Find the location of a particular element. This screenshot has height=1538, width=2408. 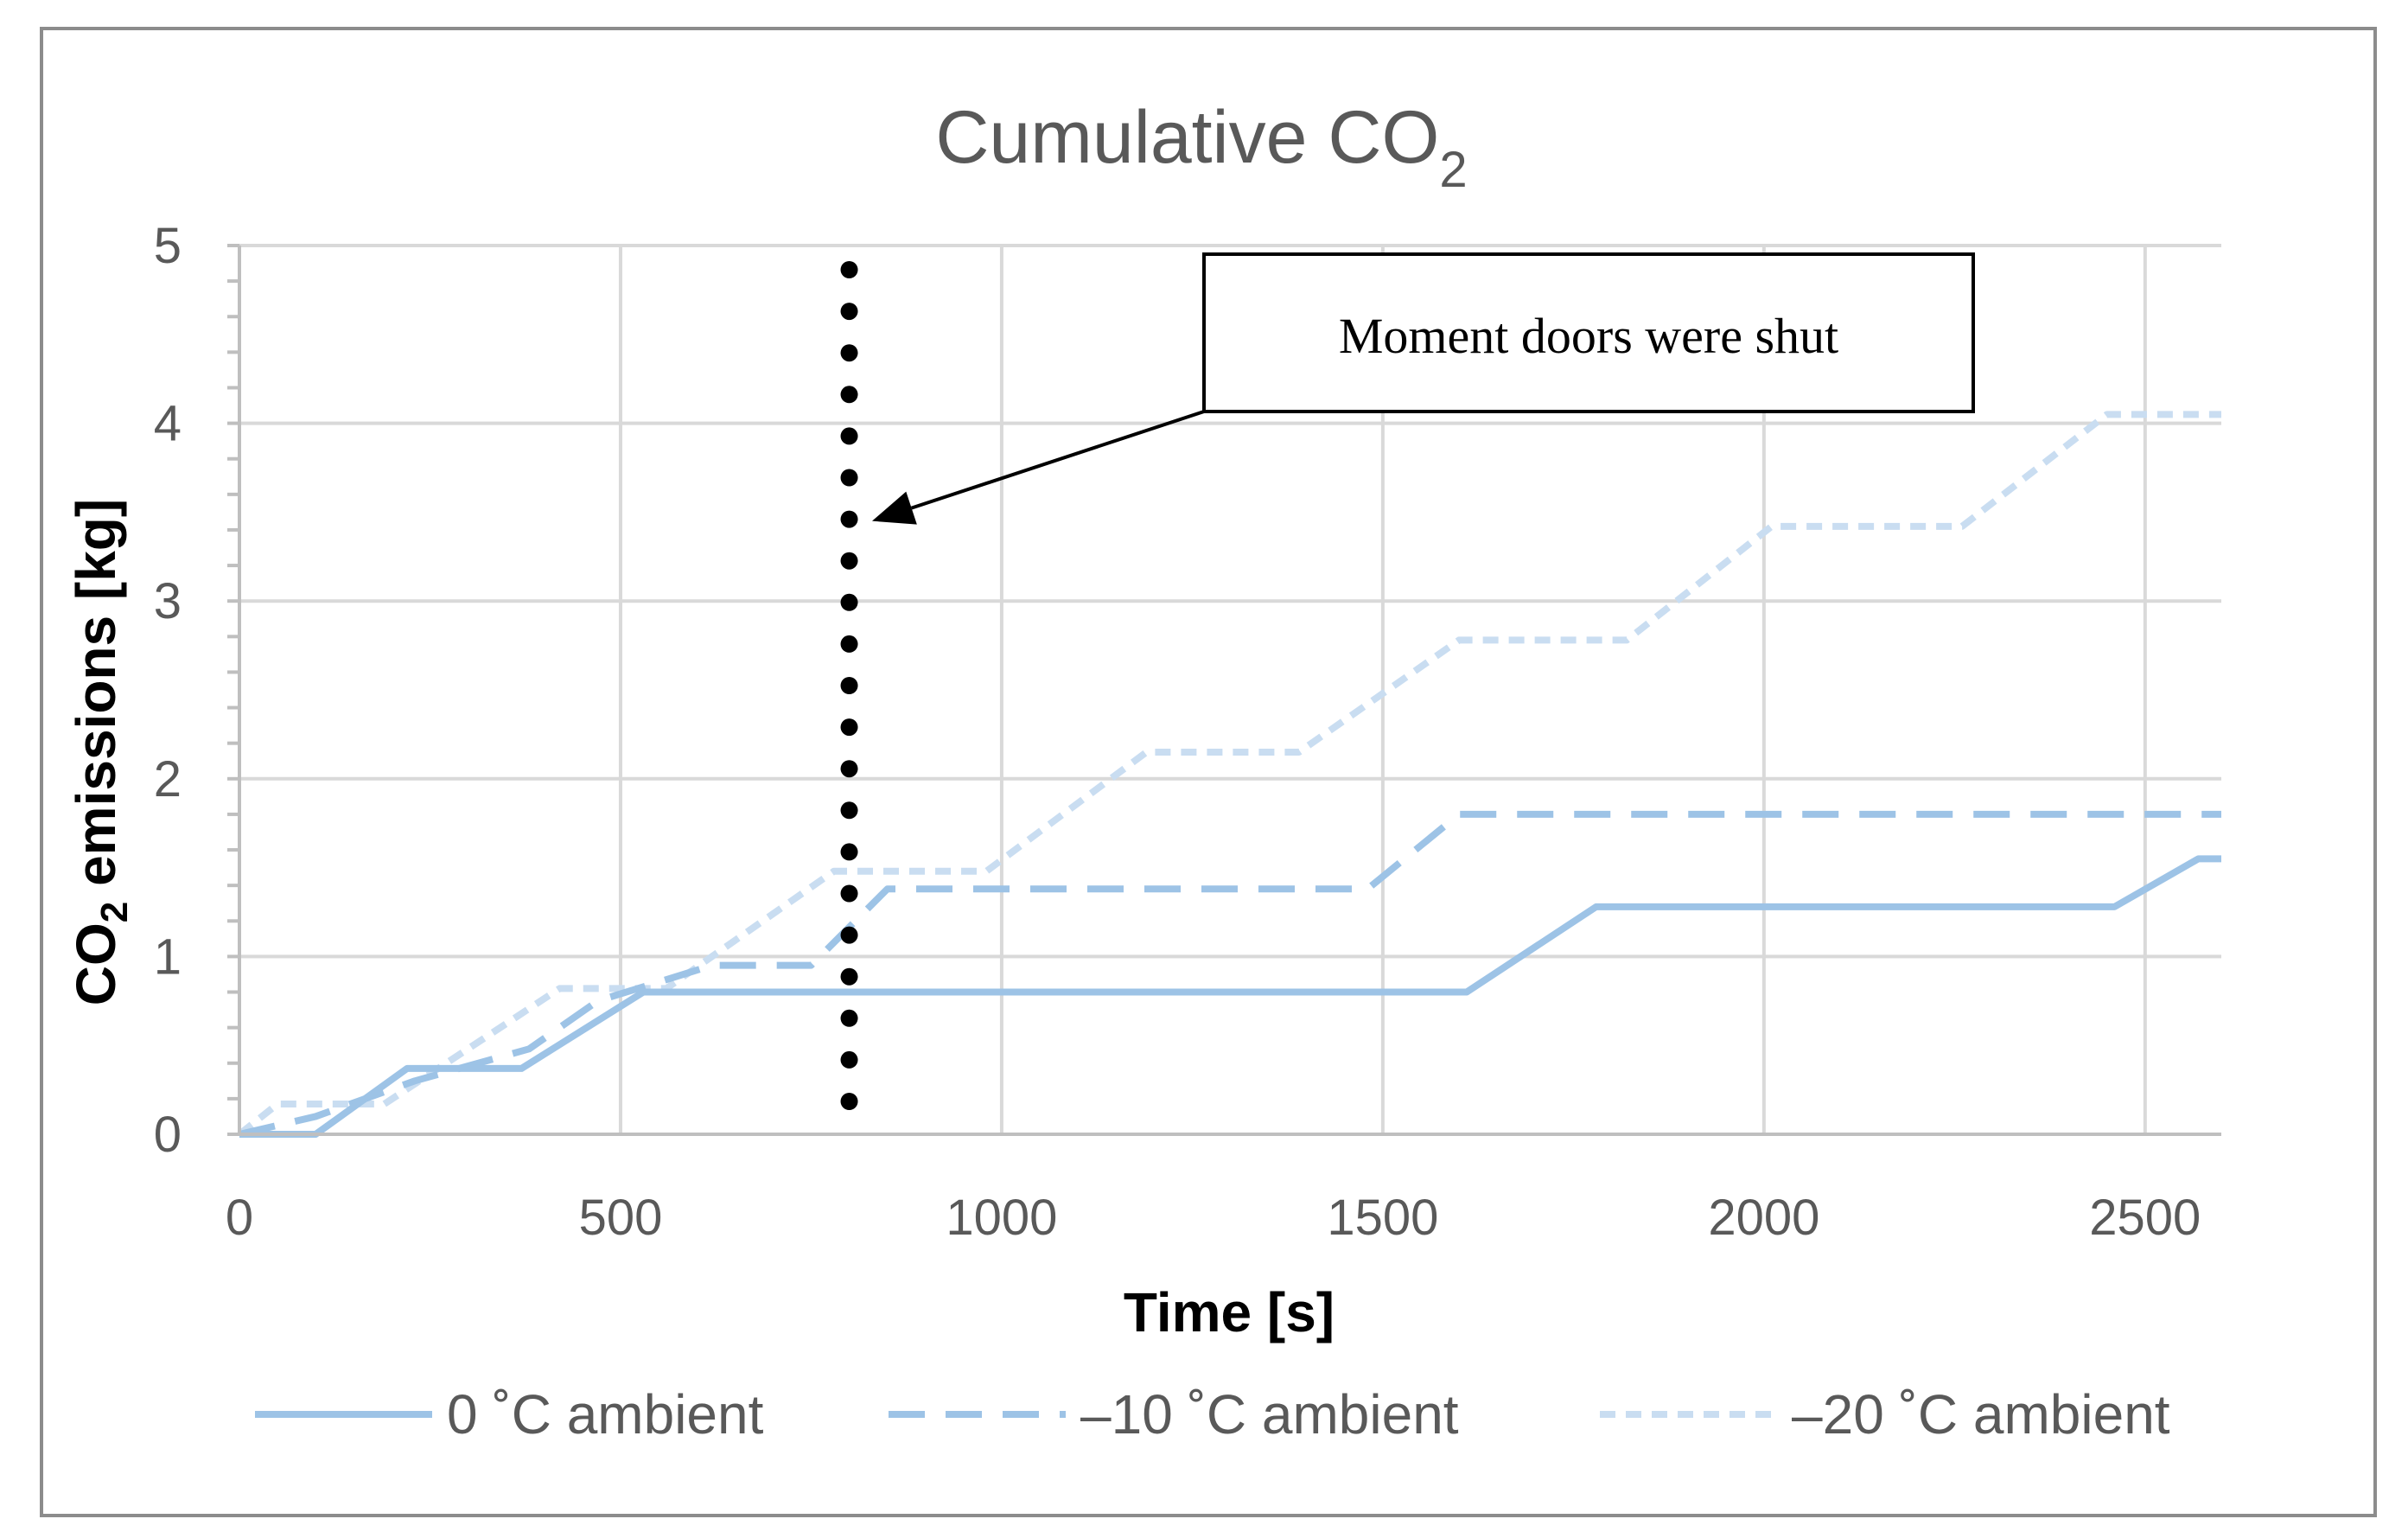

chart-title: Cumulative CO2 is located at coordinates (1201, 147).